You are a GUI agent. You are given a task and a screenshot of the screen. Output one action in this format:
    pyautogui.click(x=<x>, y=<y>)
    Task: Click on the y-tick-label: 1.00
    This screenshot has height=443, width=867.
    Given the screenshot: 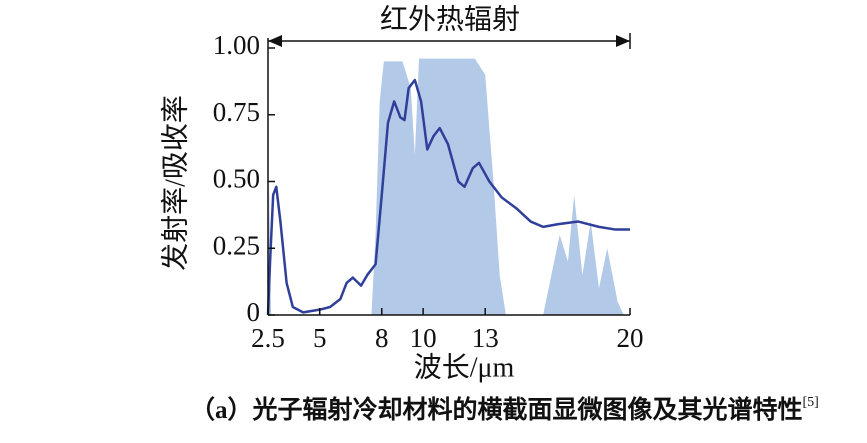 What is the action you would take?
    pyautogui.click(x=236, y=45)
    